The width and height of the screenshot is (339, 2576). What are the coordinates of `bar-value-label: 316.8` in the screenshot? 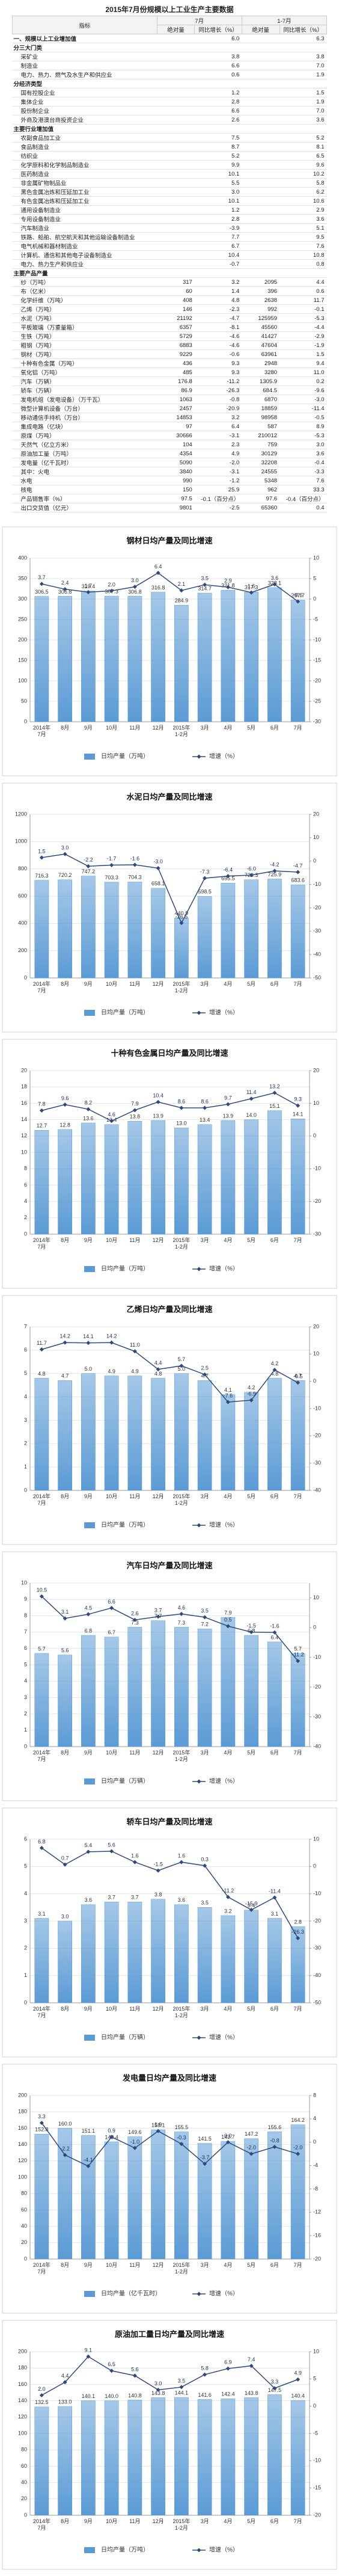 It's located at (158, 588).